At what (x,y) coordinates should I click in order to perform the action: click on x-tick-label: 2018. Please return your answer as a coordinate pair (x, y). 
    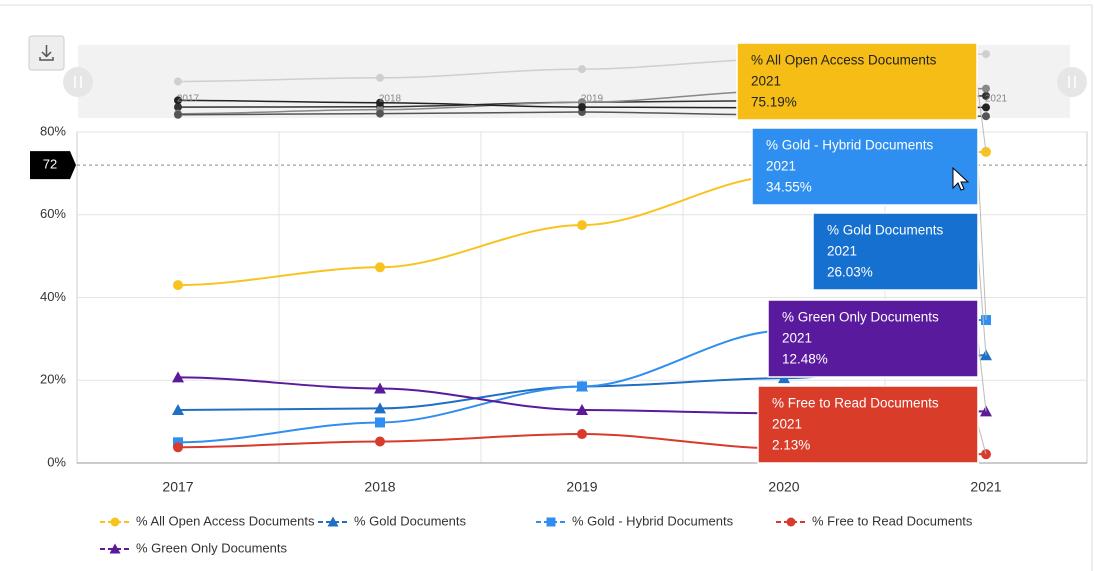
    Looking at the image, I should click on (379, 487).